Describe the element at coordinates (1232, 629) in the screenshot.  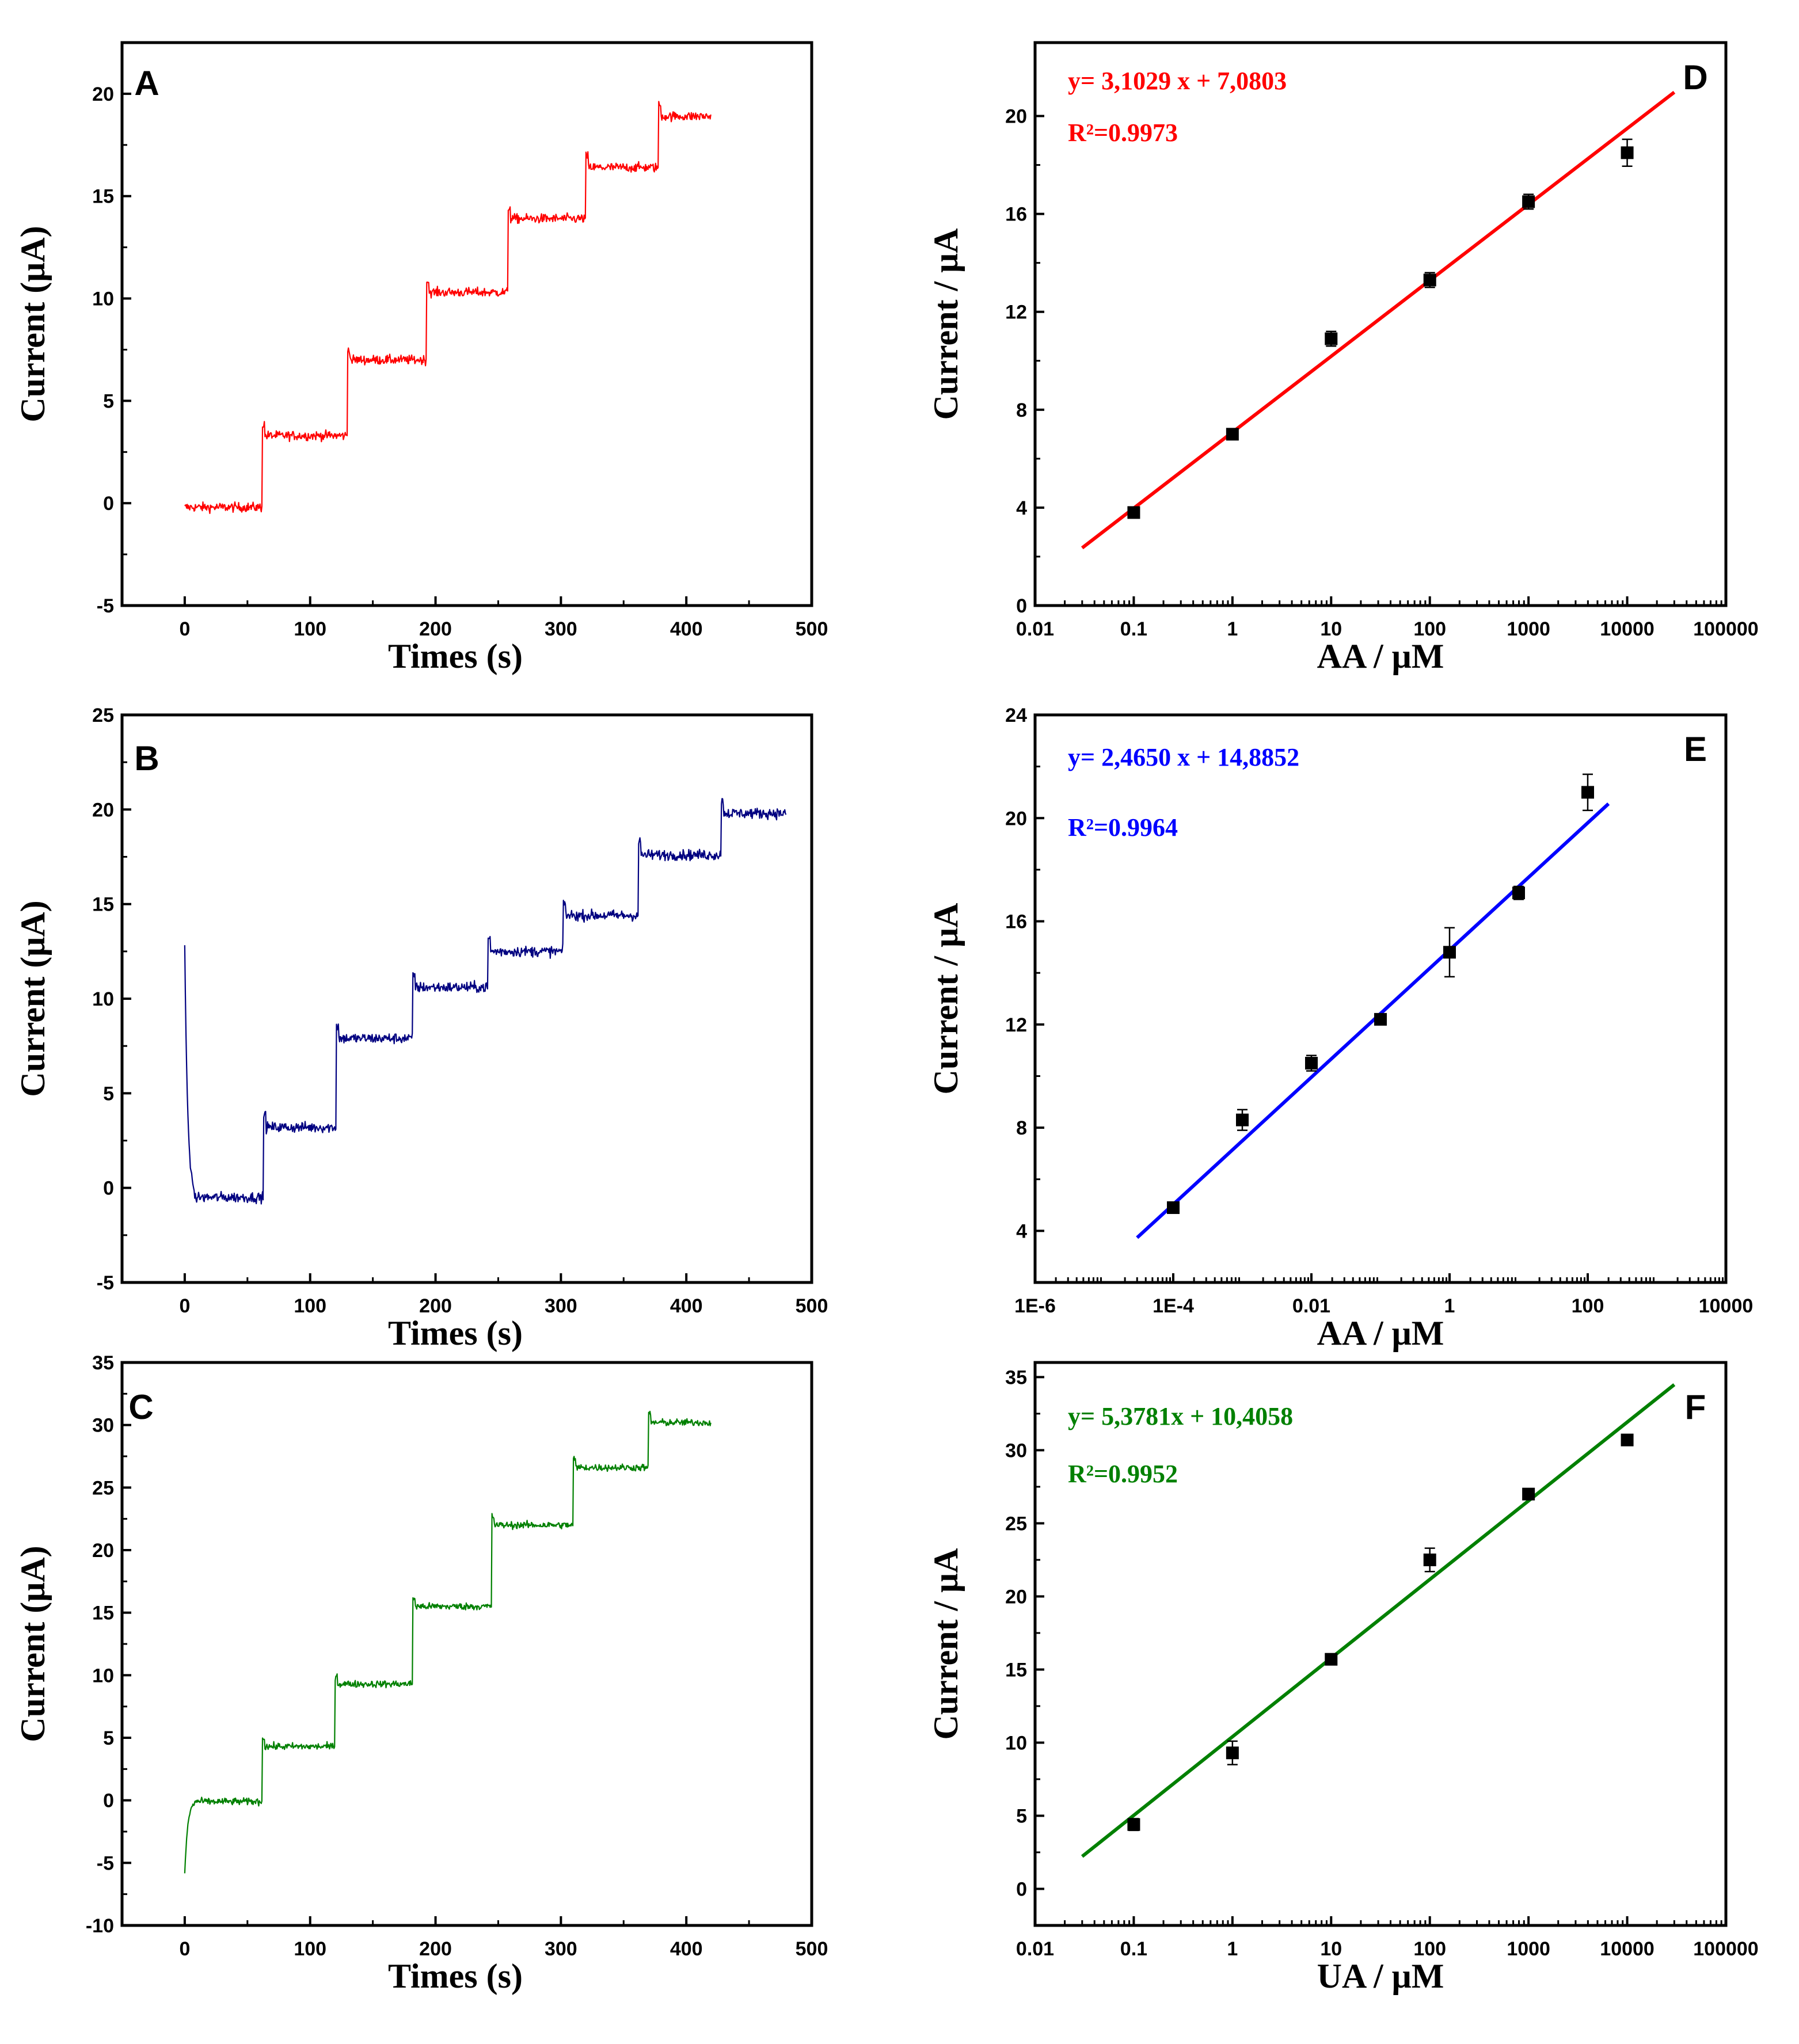
I see `x-tick-label: 1` at that location.